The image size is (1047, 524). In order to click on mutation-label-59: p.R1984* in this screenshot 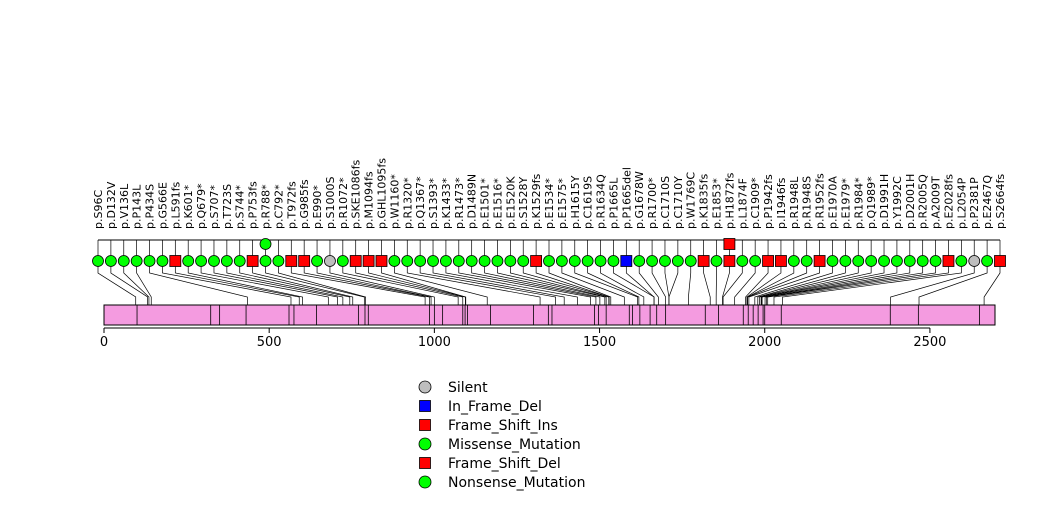, I will do `click(858, 203)`.